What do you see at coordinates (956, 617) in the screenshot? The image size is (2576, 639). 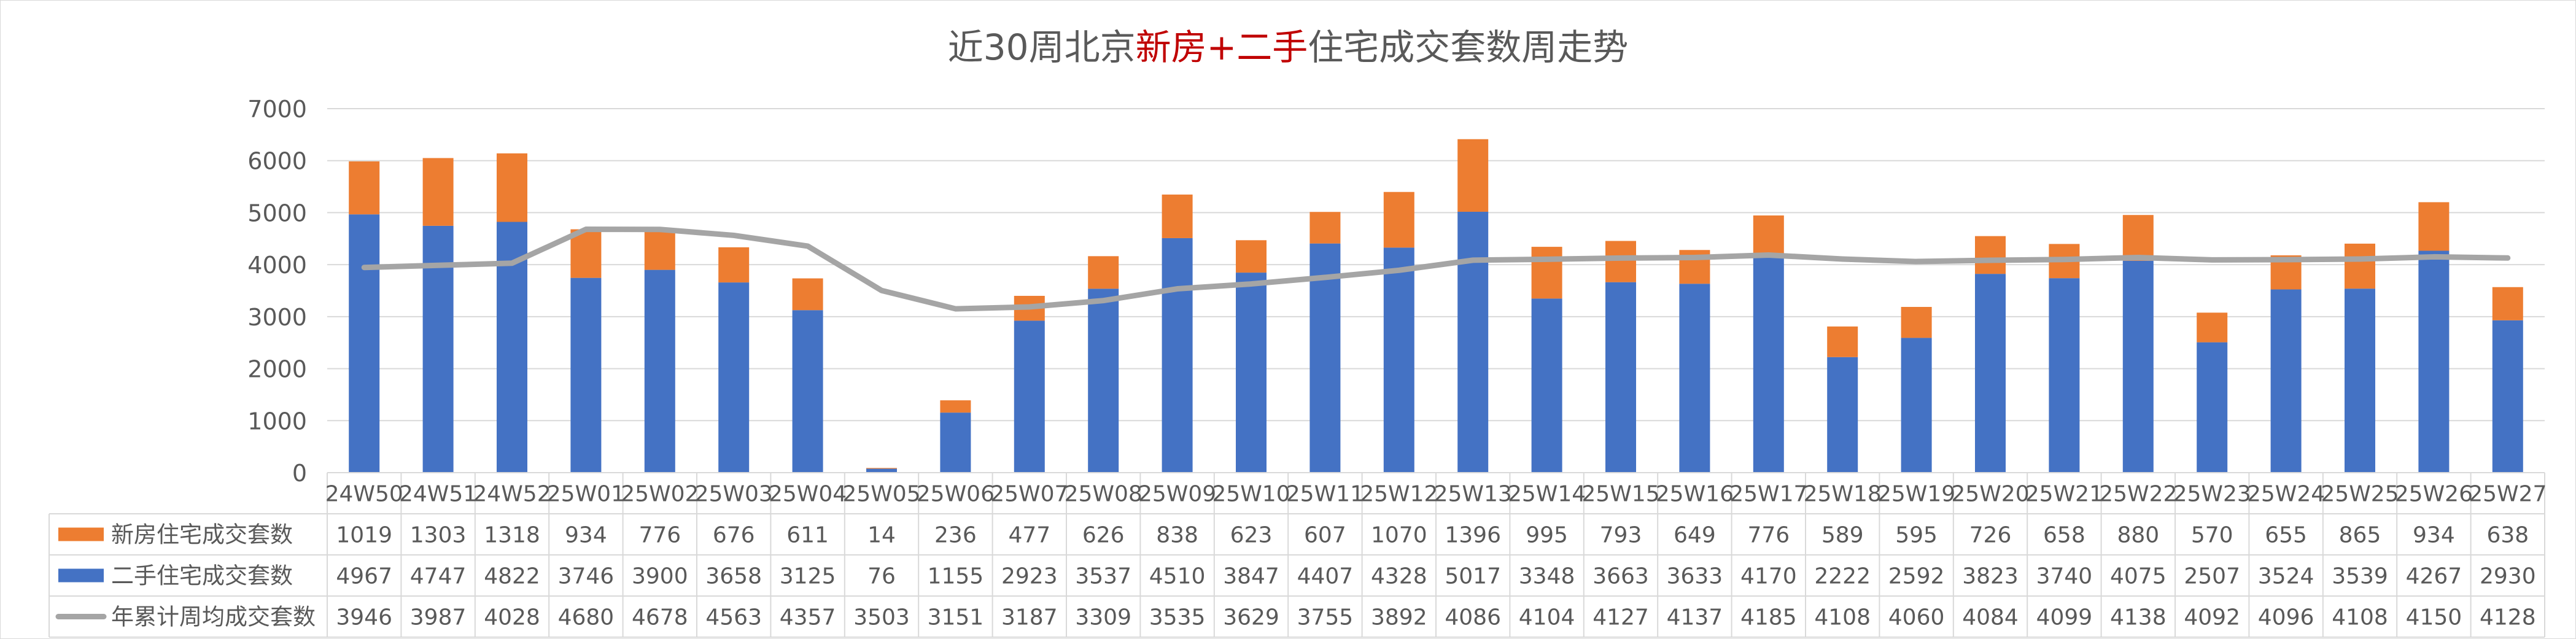 I see `data-label: 3151` at bounding box center [956, 617].